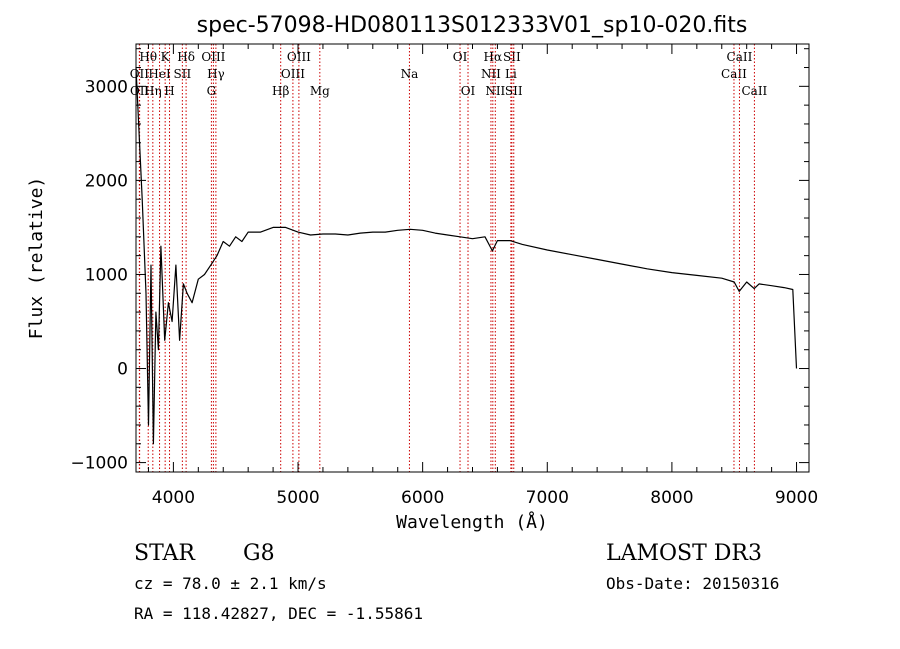  Describe the element at coordinates (183, 74) in the screenshot. I see `line-label-7: SII` at that location.